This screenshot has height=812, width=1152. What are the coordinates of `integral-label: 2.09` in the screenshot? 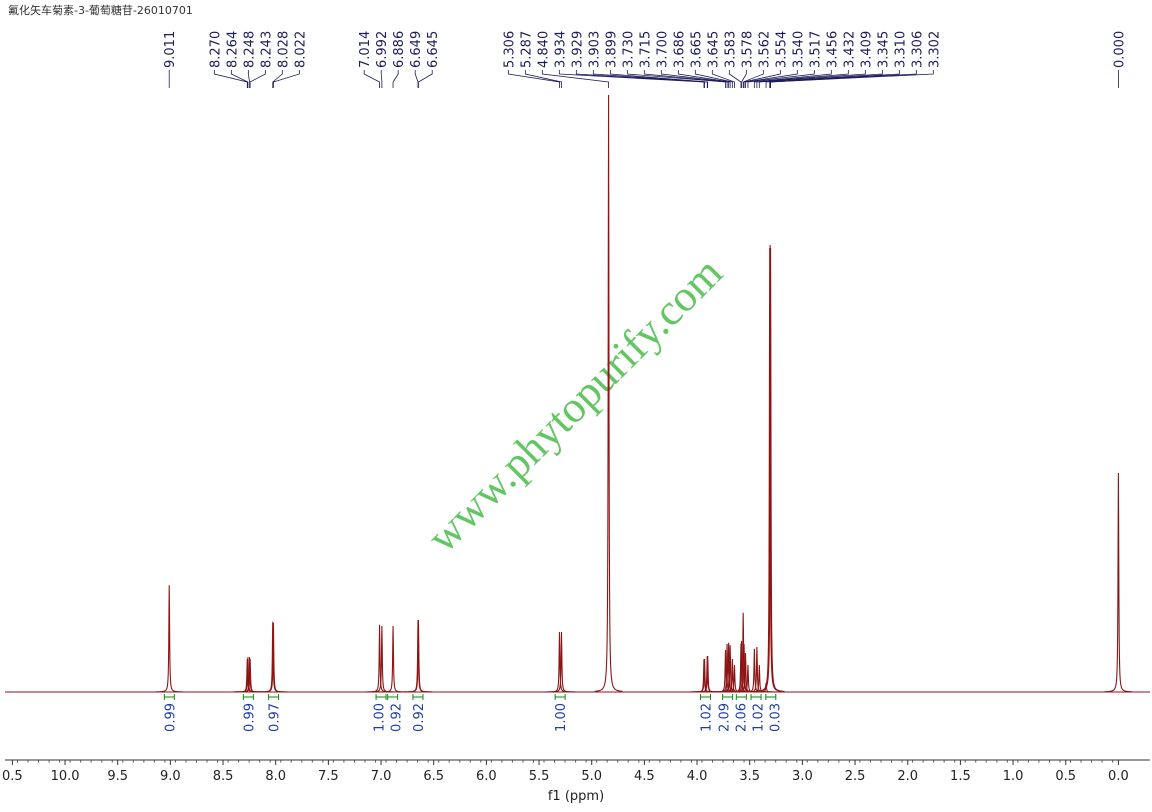 It's located at (724, 717).